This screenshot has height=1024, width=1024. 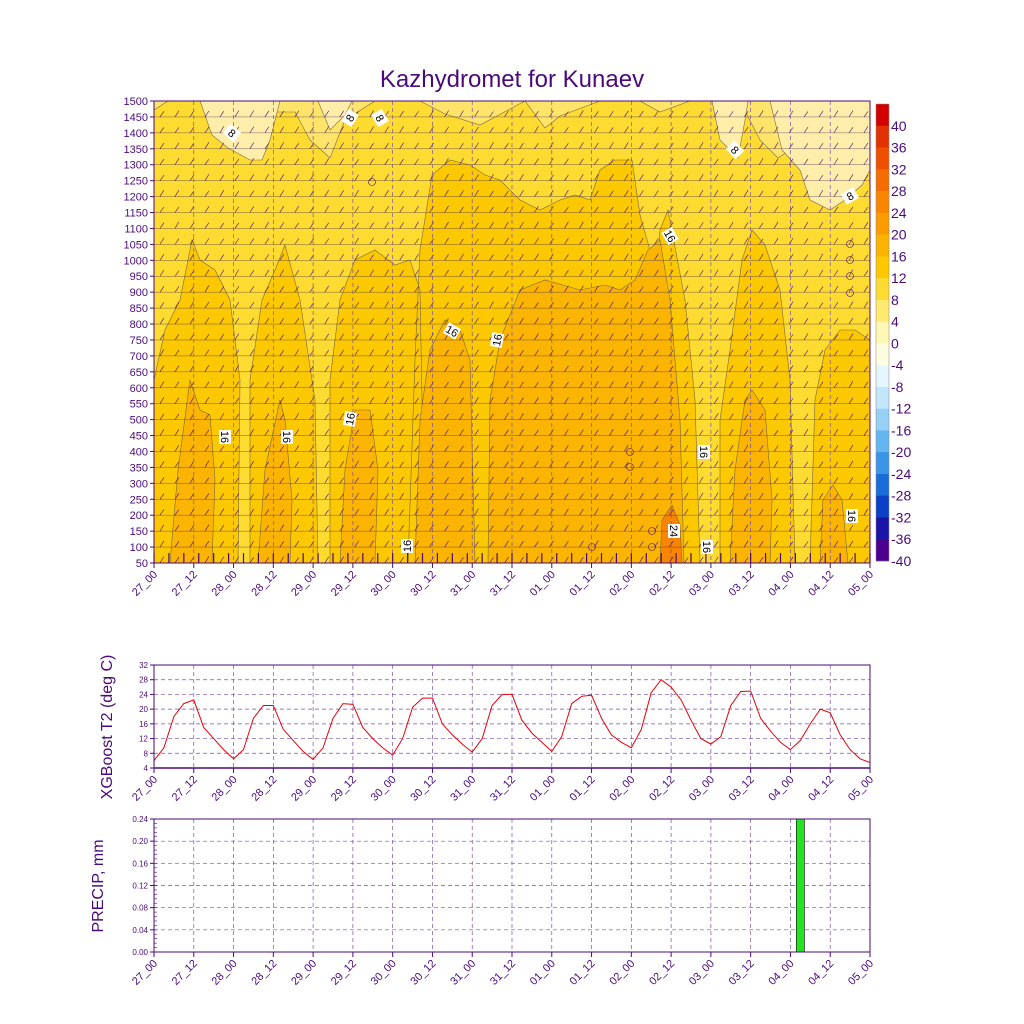 What do you see at coordinates (901, 452) in the screenshot?
I see `colorbar-label: -20` at bounding box center [901, 452].